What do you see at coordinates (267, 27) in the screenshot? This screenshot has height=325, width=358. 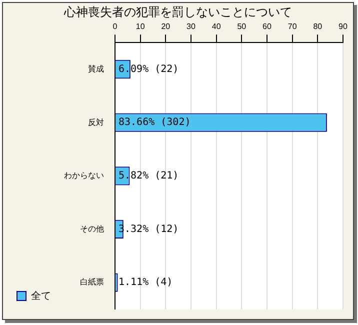 I see `x-tick-label: 60` at bounding box center [267, 27].